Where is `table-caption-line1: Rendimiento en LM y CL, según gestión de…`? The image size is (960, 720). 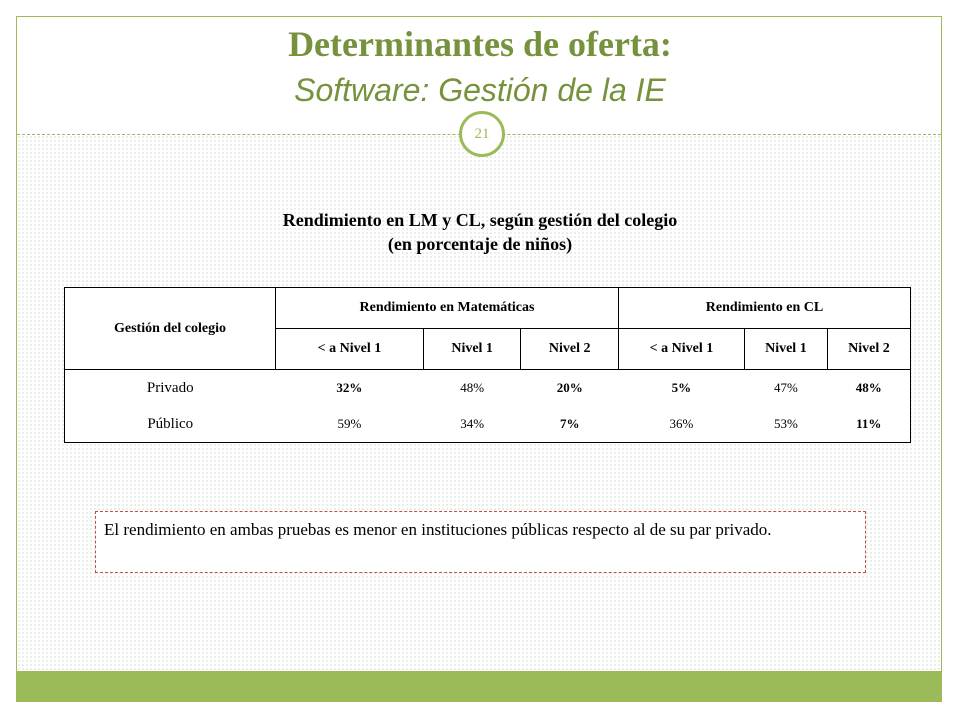 table-caption-line1: Rendimiento en LM y CL, según gestión de… is located at coordinates (480, 220).